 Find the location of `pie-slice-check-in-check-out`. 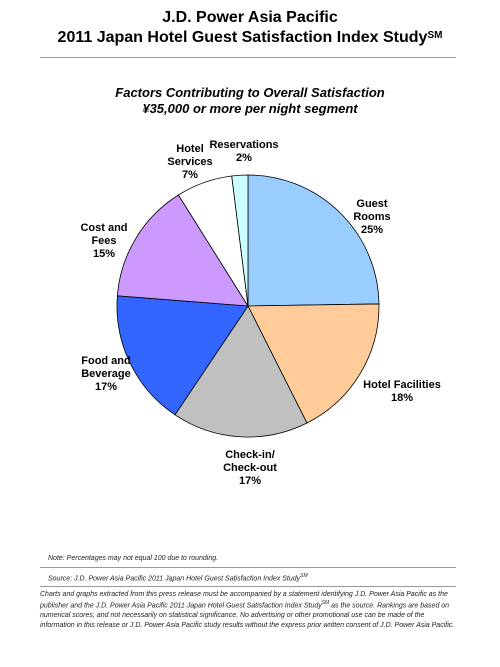

pie-slice-check-in-check-out is located at coordinates (241, 371).